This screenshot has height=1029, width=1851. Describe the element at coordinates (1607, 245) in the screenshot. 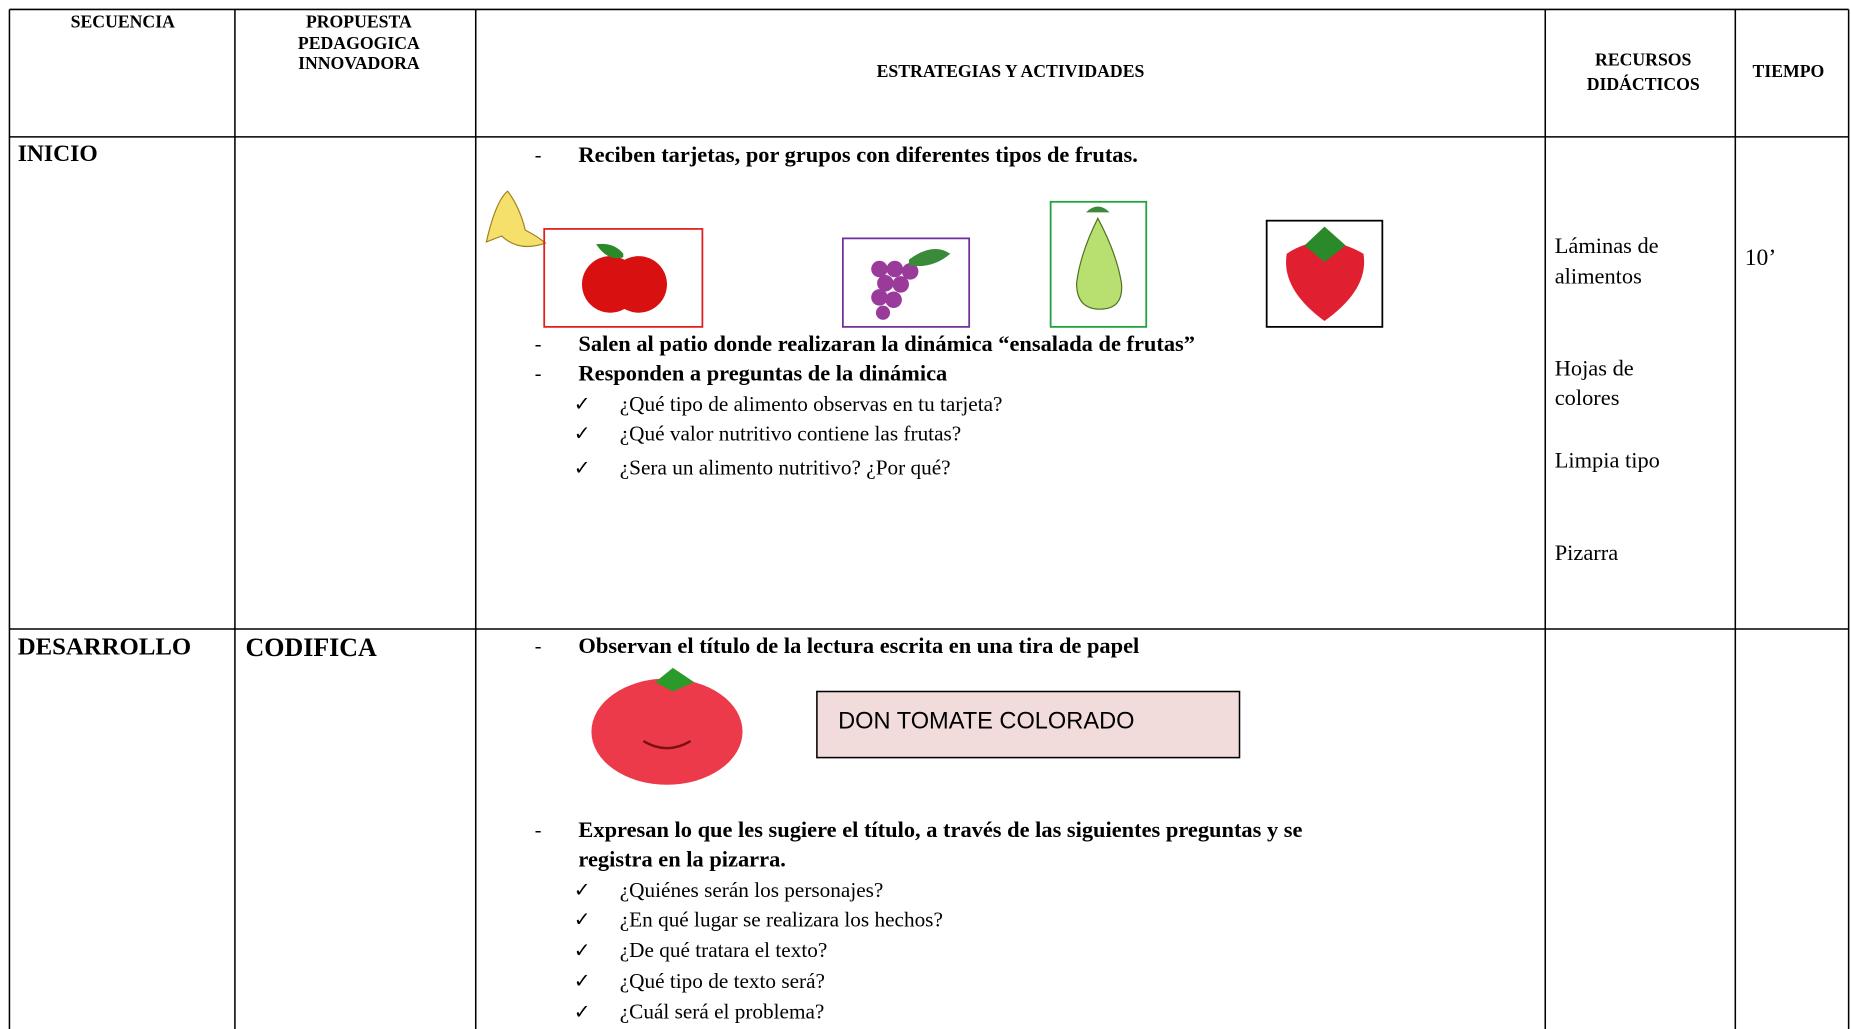

I see `recurso: Láminas de` at that location.